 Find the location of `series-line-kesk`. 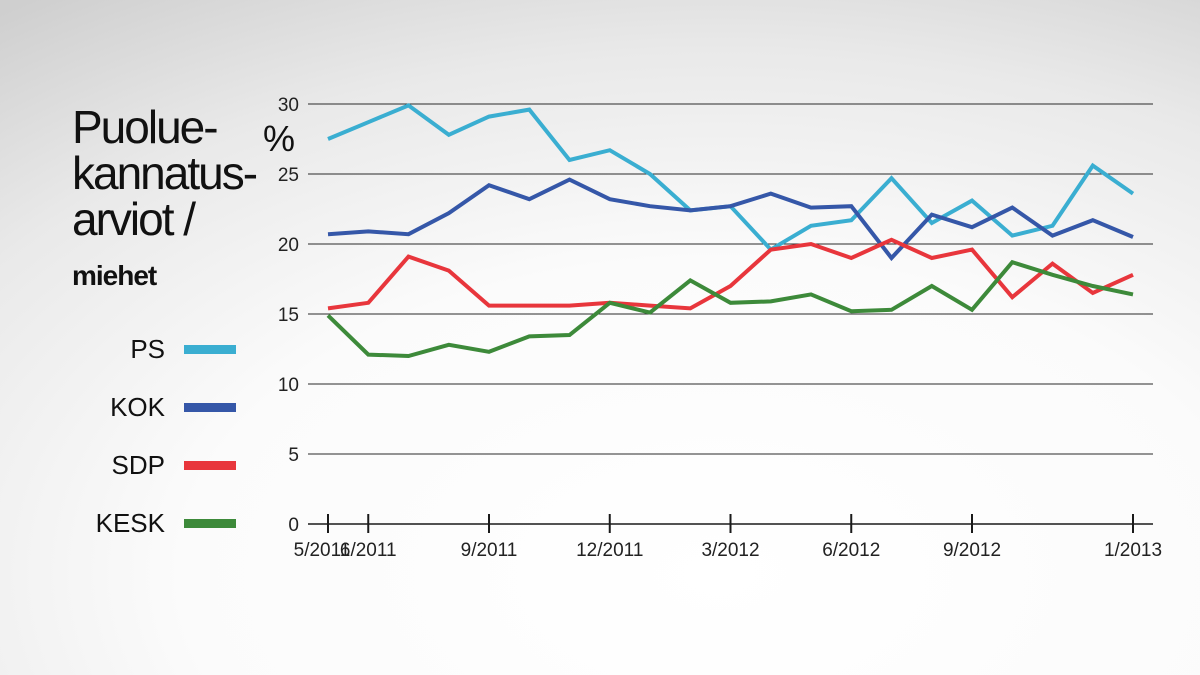

series-line-kesk is located at coordinates (730, 309).